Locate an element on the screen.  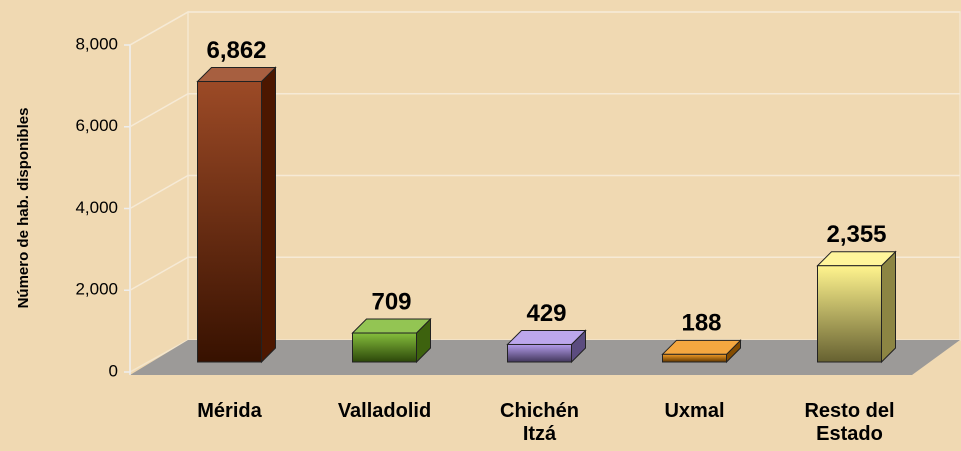
value-label: 6,862 is located at coordinates (236, 50).